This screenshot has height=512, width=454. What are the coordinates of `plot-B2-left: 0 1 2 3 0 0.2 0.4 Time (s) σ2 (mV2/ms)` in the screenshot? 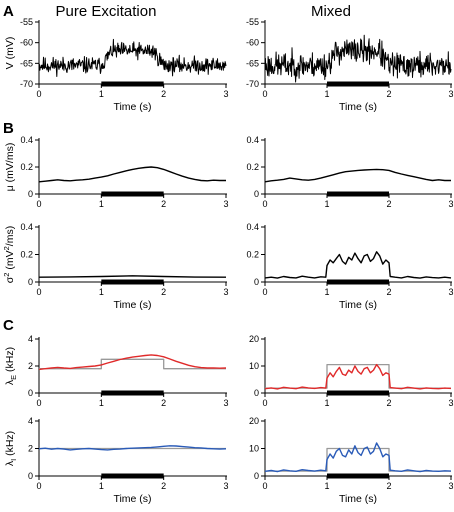 It's located at (115, 266).